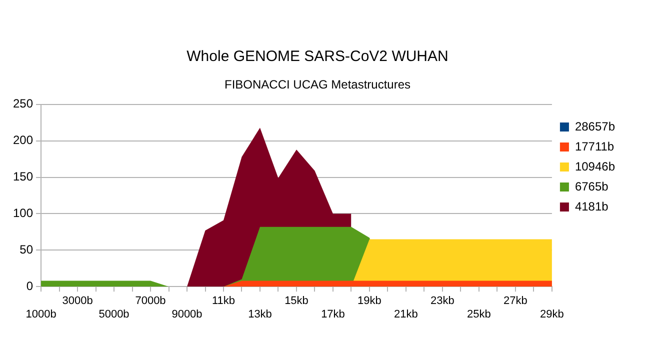 The image size is (665, 350). What do you see at coordinates (317, 85) in the screenshot?
I see `chart-subtitle: FIBONACCI UCAG Metastructures` at bounding box center [317, 85].